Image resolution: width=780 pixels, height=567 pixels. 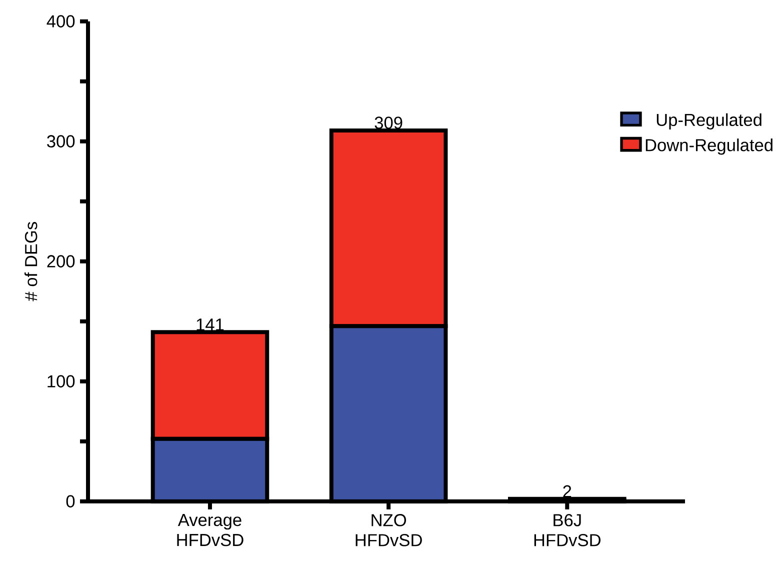 I want to click on y-tick-label: 200, so click(x=61, y=261).